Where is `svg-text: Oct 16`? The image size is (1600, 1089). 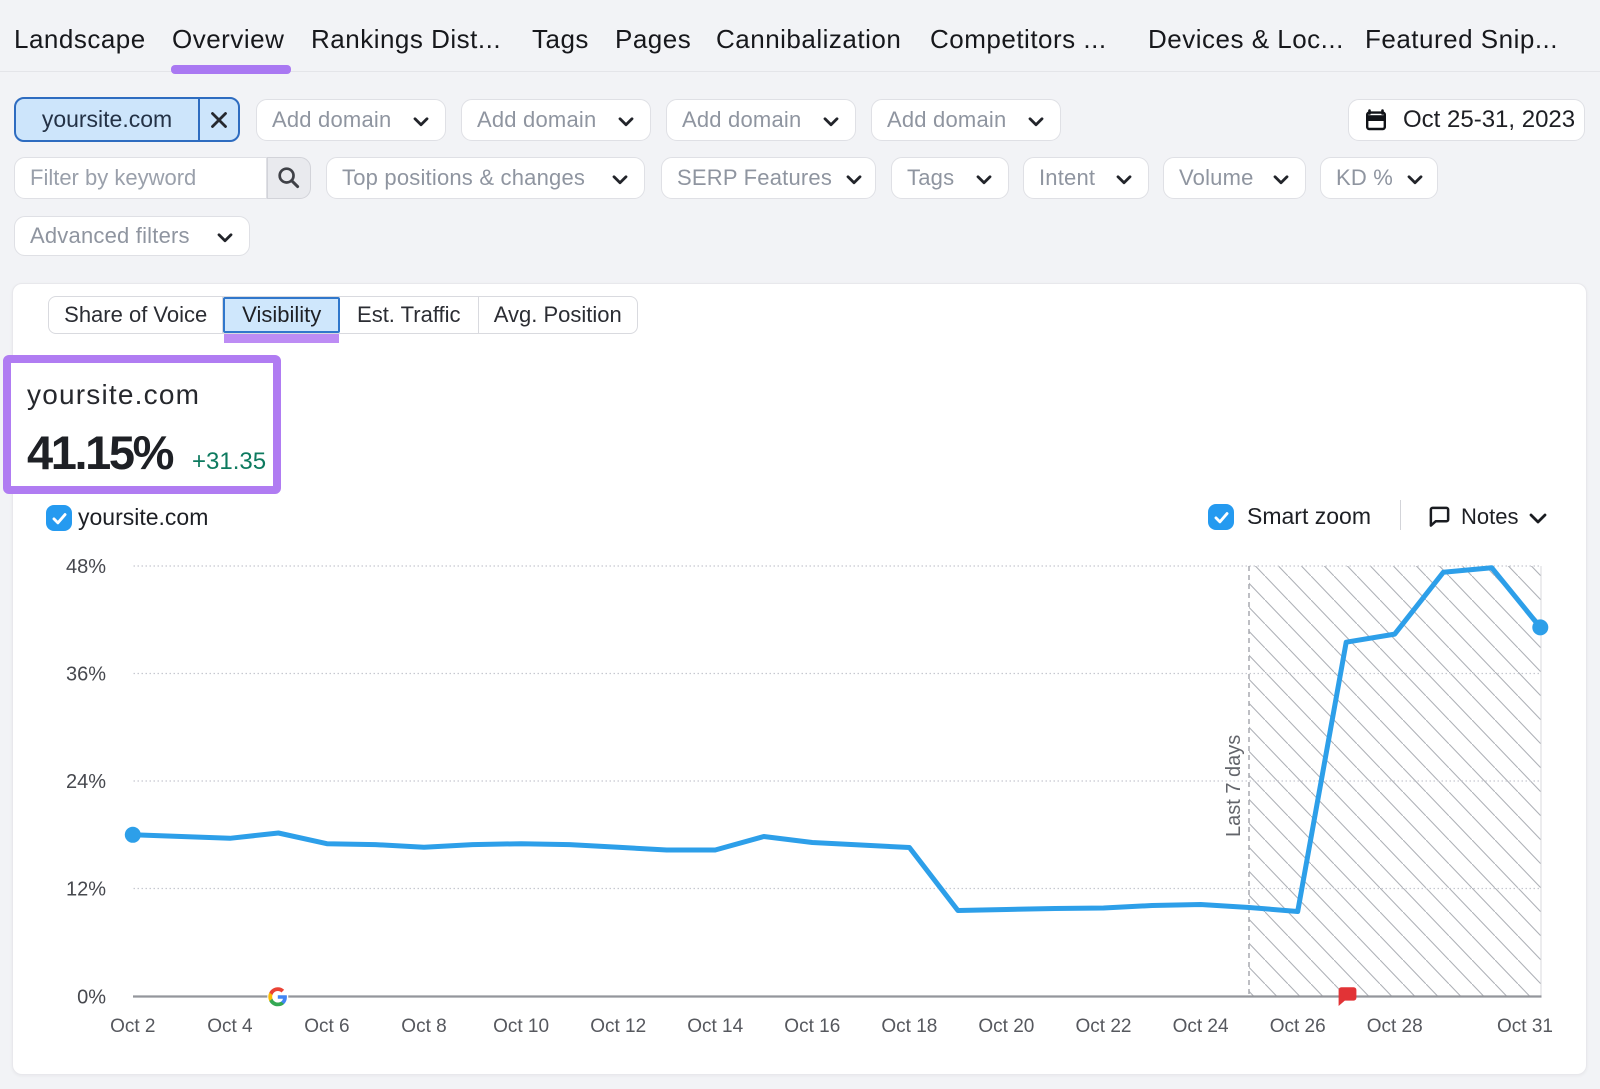
svg-text: Oct 16 is located at coordinates (812, 1026).